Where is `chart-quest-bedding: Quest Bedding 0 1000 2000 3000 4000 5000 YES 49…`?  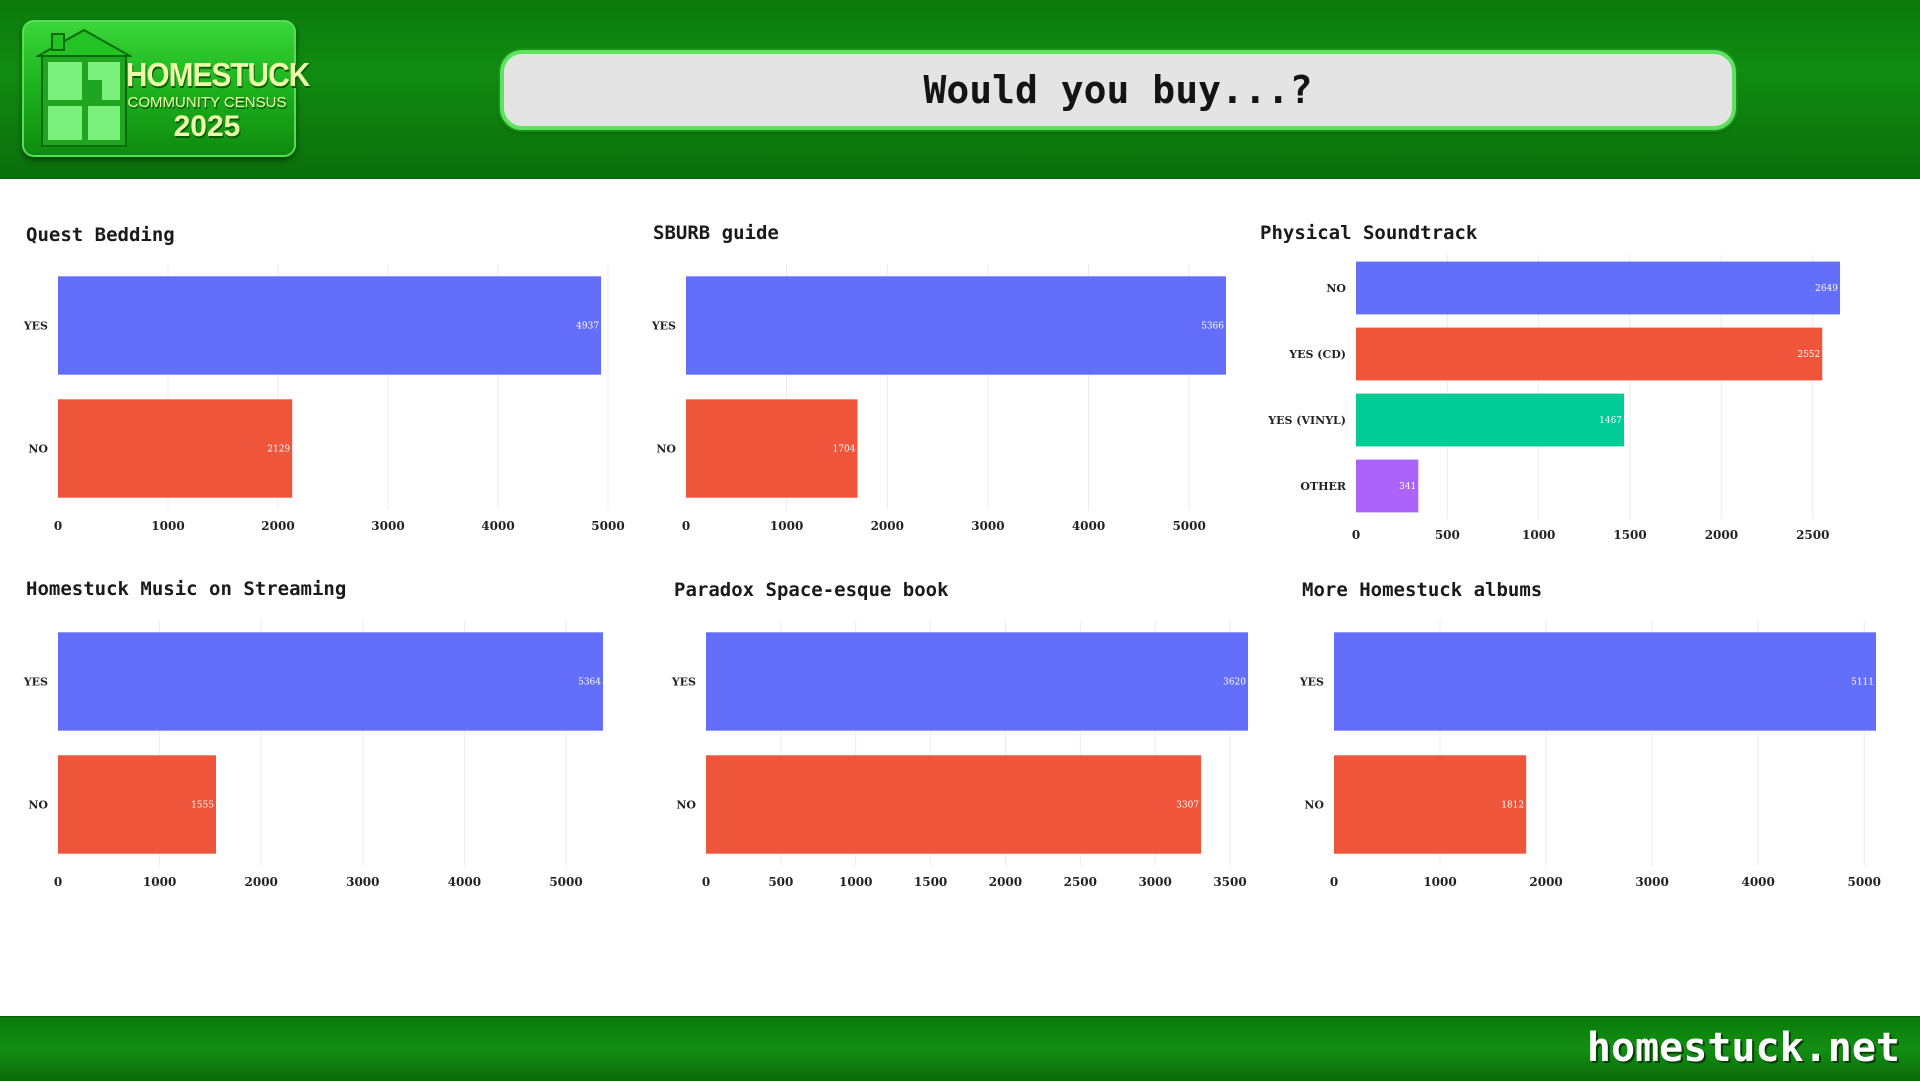 chart-quest-bedding: Quest Bedding 0 1000 2000 3000 4000 5000 YES 49… is located at coordinates (320, 390).